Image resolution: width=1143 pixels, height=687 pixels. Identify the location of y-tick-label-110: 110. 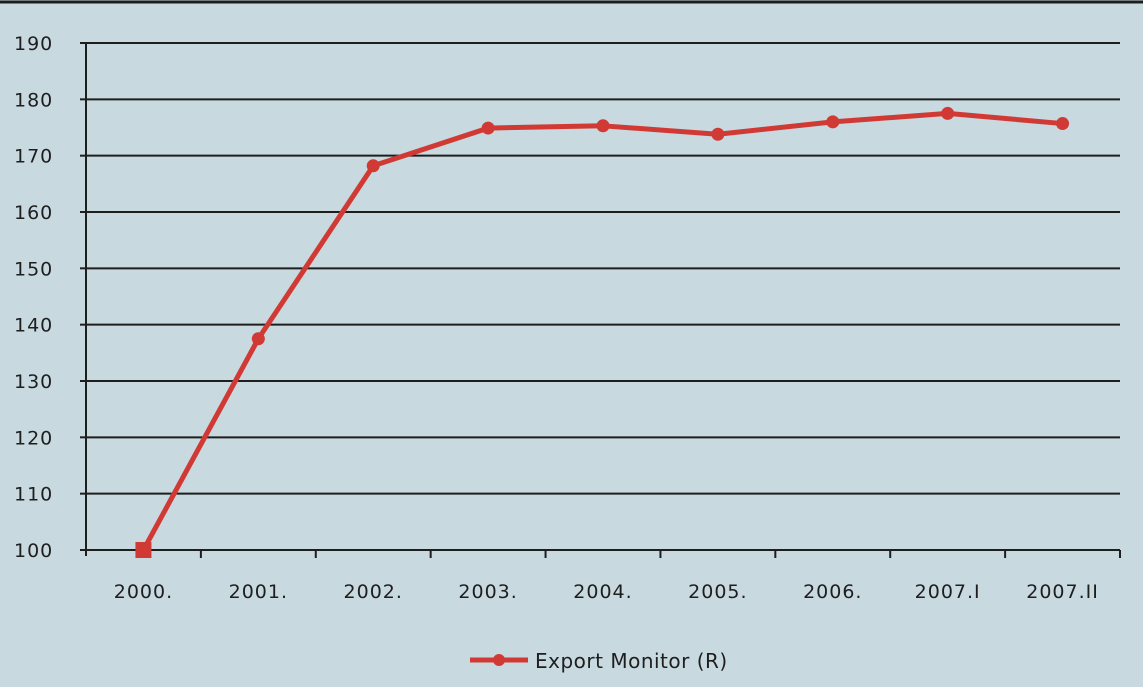
(33, 495).